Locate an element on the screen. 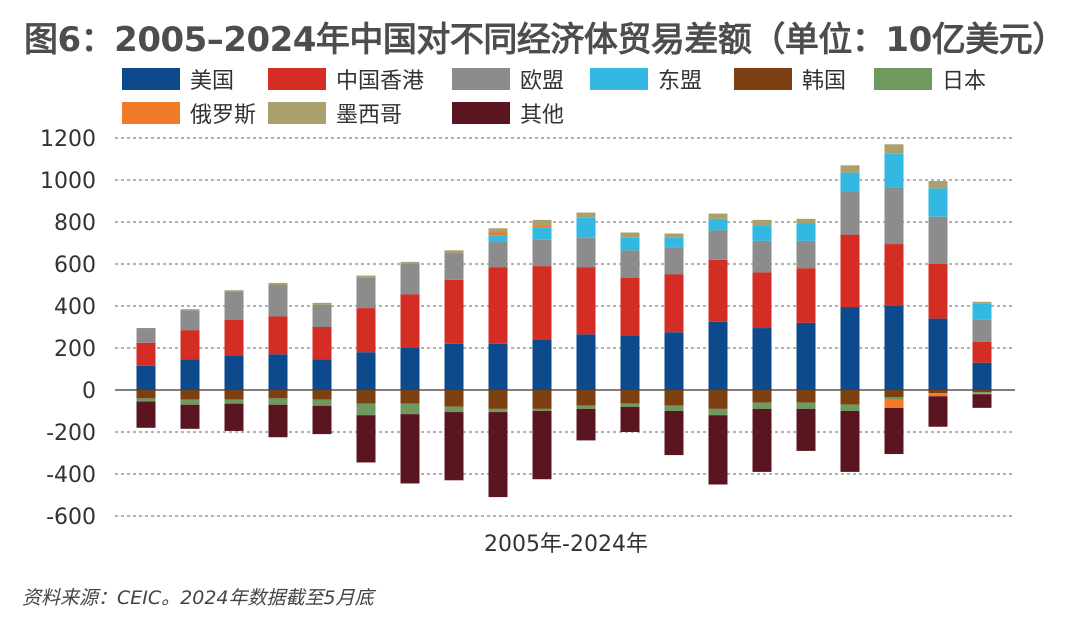  y-tick-label: -600 is located at coordinates (71, 517).